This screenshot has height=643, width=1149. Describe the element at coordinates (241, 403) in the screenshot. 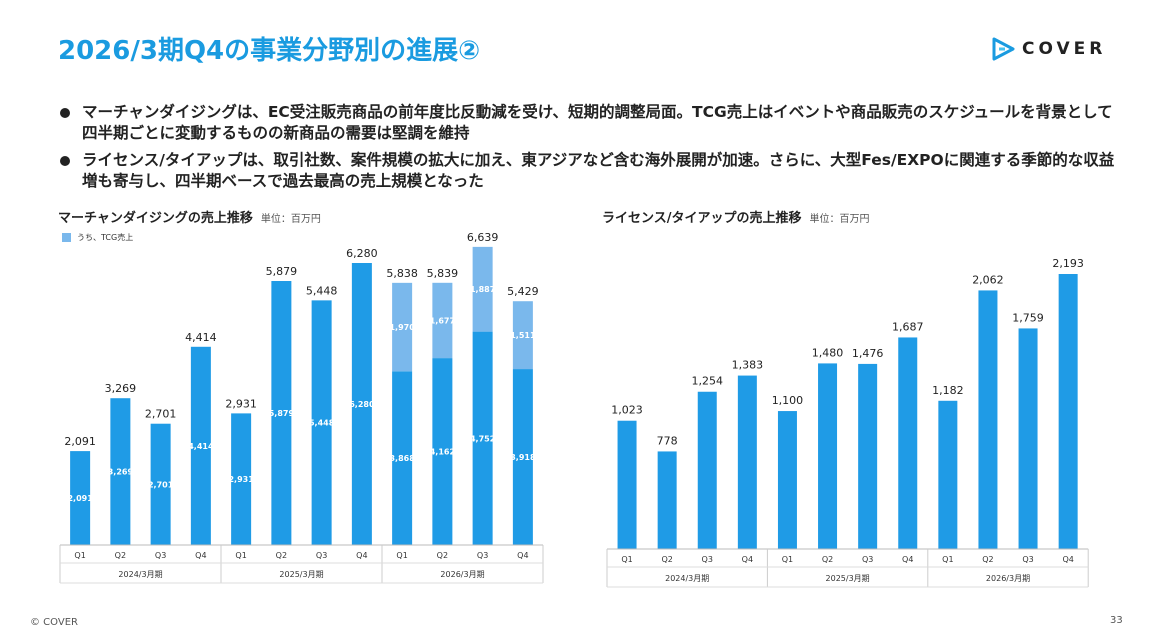

I see `merch-total-label: 2,931` at that location.